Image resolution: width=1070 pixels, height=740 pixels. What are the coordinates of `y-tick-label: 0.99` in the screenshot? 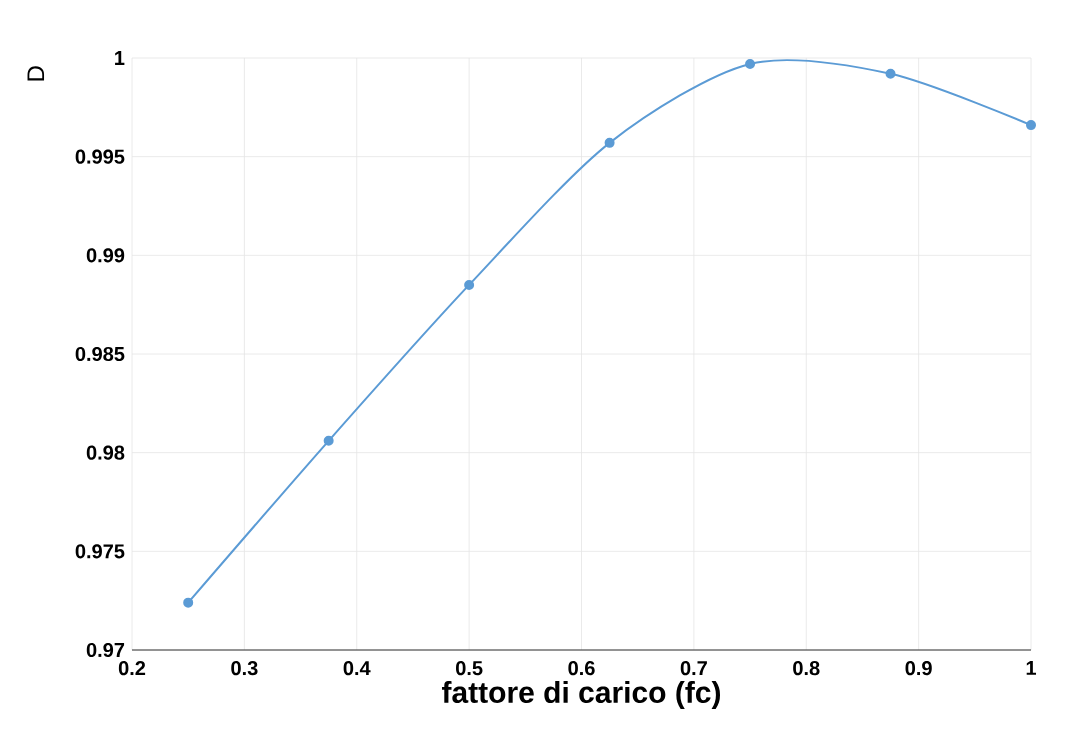 It's located at (105, 255).